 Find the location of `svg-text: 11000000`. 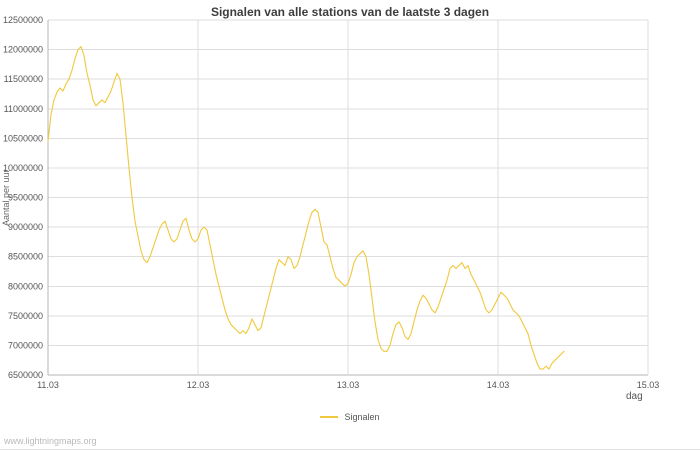

svg-text: 11000000 is located at coordinates (23, 109).